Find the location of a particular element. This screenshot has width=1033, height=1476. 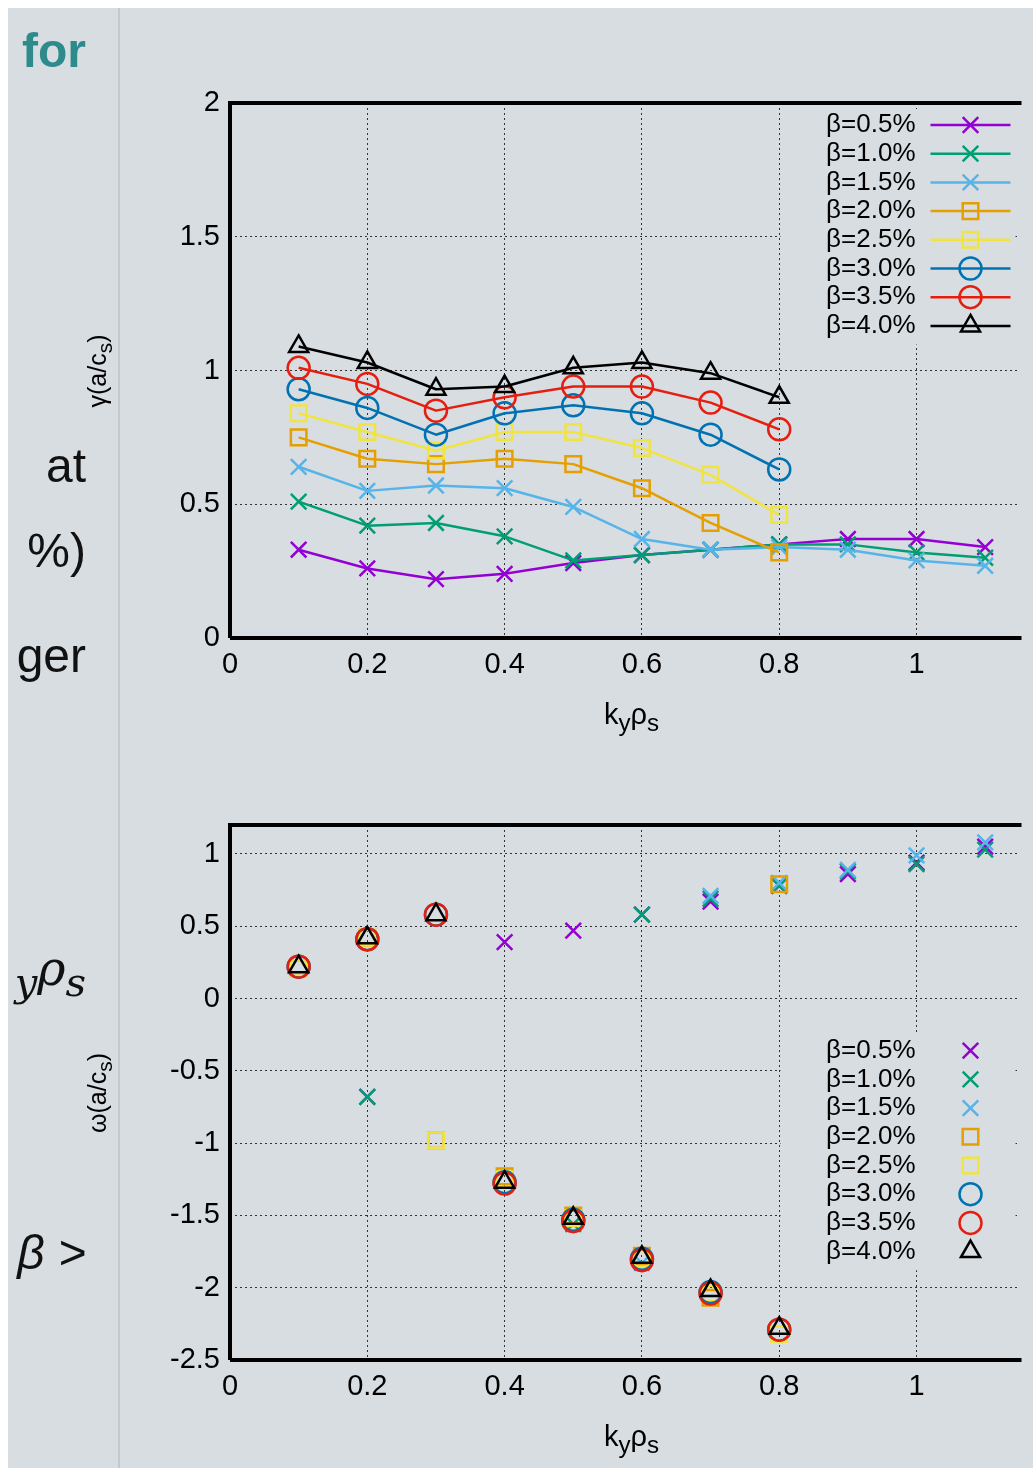

text: $_{y}$ρ$_{s}$ is located at coordinates (49, 972).